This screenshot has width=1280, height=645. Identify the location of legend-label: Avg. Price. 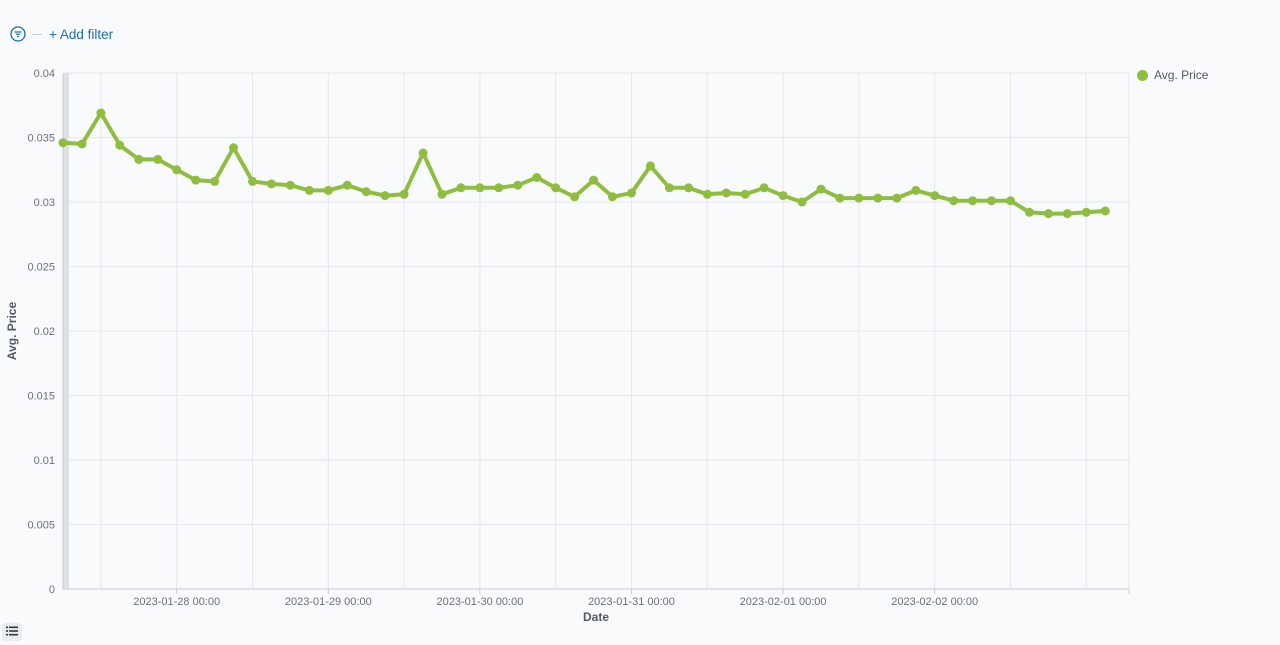
(1181, 75).